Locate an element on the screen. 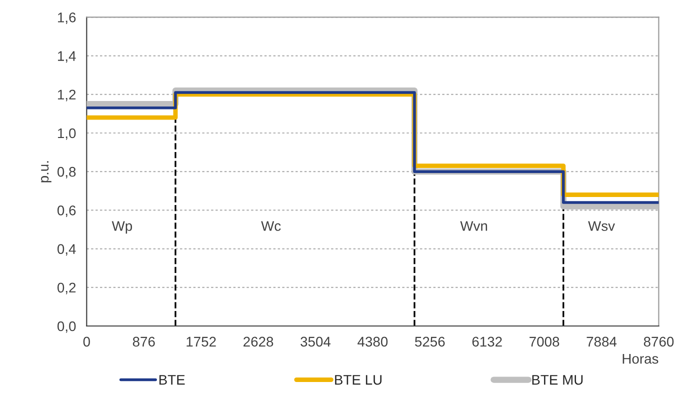  y-tick-label: 0,8 is located at coordinates (66, 172).